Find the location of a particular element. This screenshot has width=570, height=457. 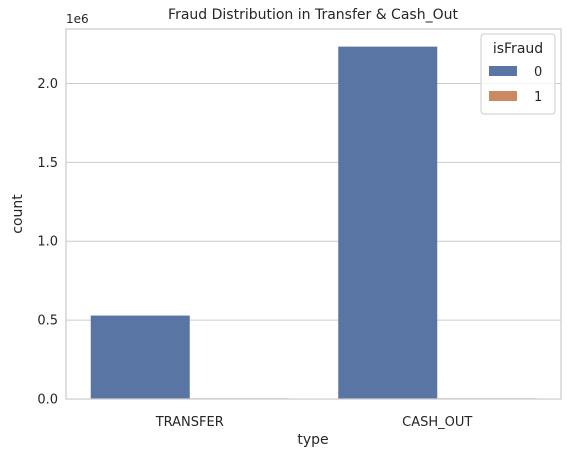

y-tick-label: 2.0 is located at coordinates (47, 84).